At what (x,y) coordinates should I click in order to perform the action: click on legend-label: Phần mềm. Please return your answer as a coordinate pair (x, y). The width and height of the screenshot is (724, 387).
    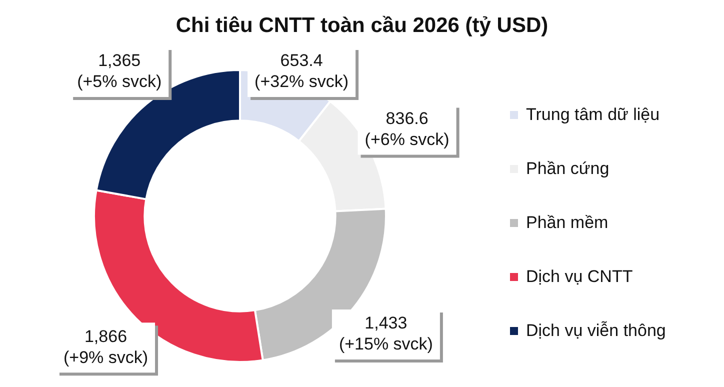
    Looking at the image, I should click on (567, 223).